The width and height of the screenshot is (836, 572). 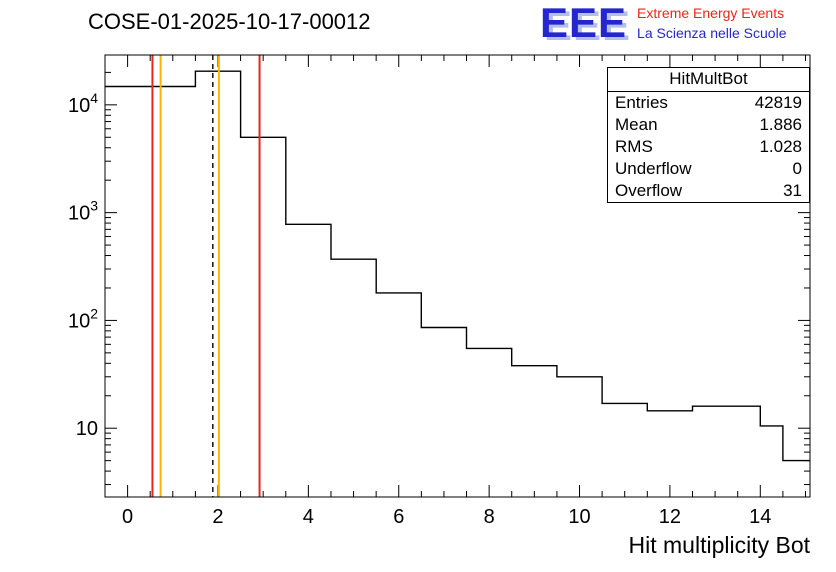 What do you see at coordinates (780, 124) in the screenshot?
I see `stats-value: 1.886` at bounding box center [780, 124].